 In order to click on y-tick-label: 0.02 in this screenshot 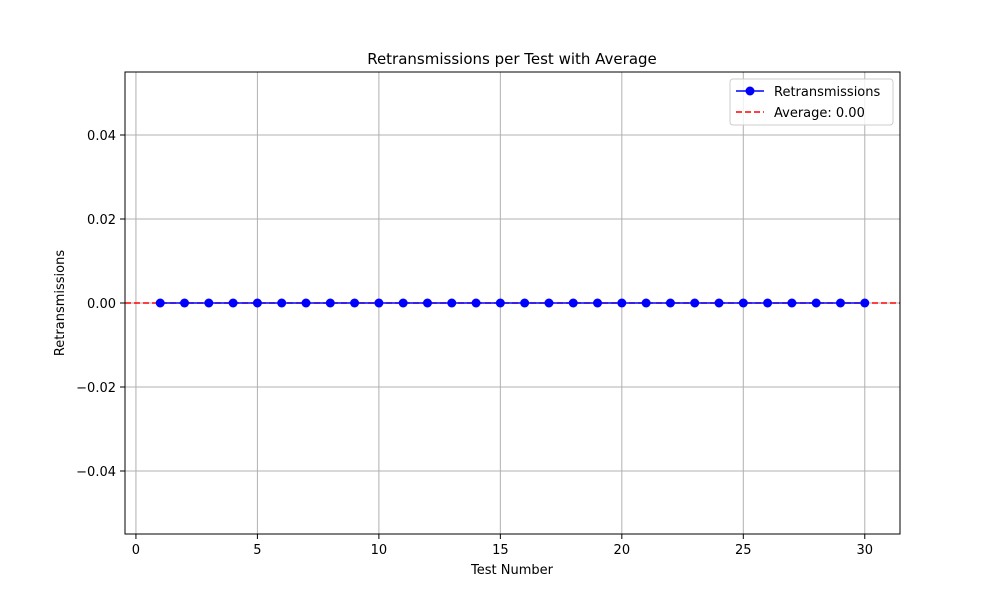, I will do `click(101, 220)`.